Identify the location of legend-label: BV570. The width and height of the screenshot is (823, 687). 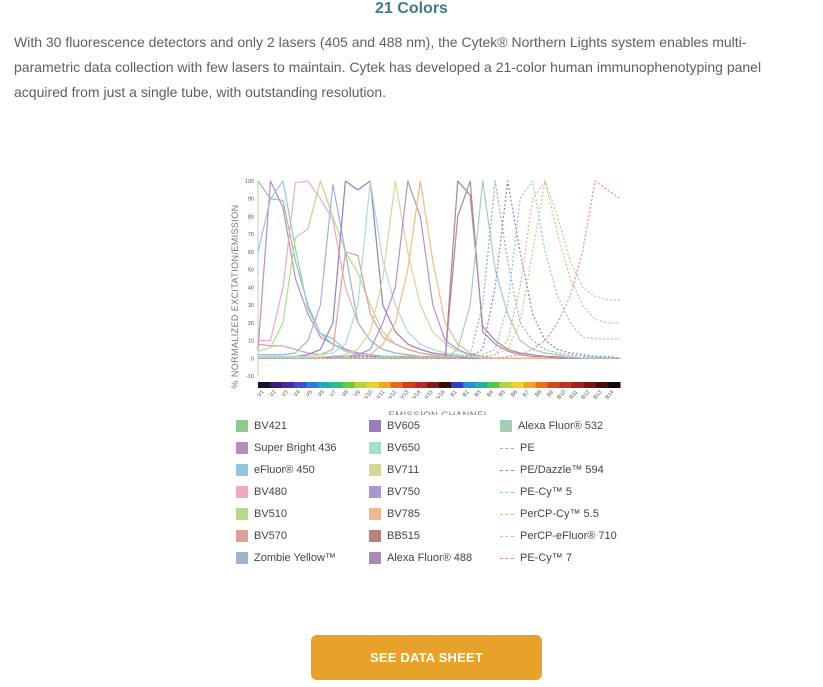
(271, 536).